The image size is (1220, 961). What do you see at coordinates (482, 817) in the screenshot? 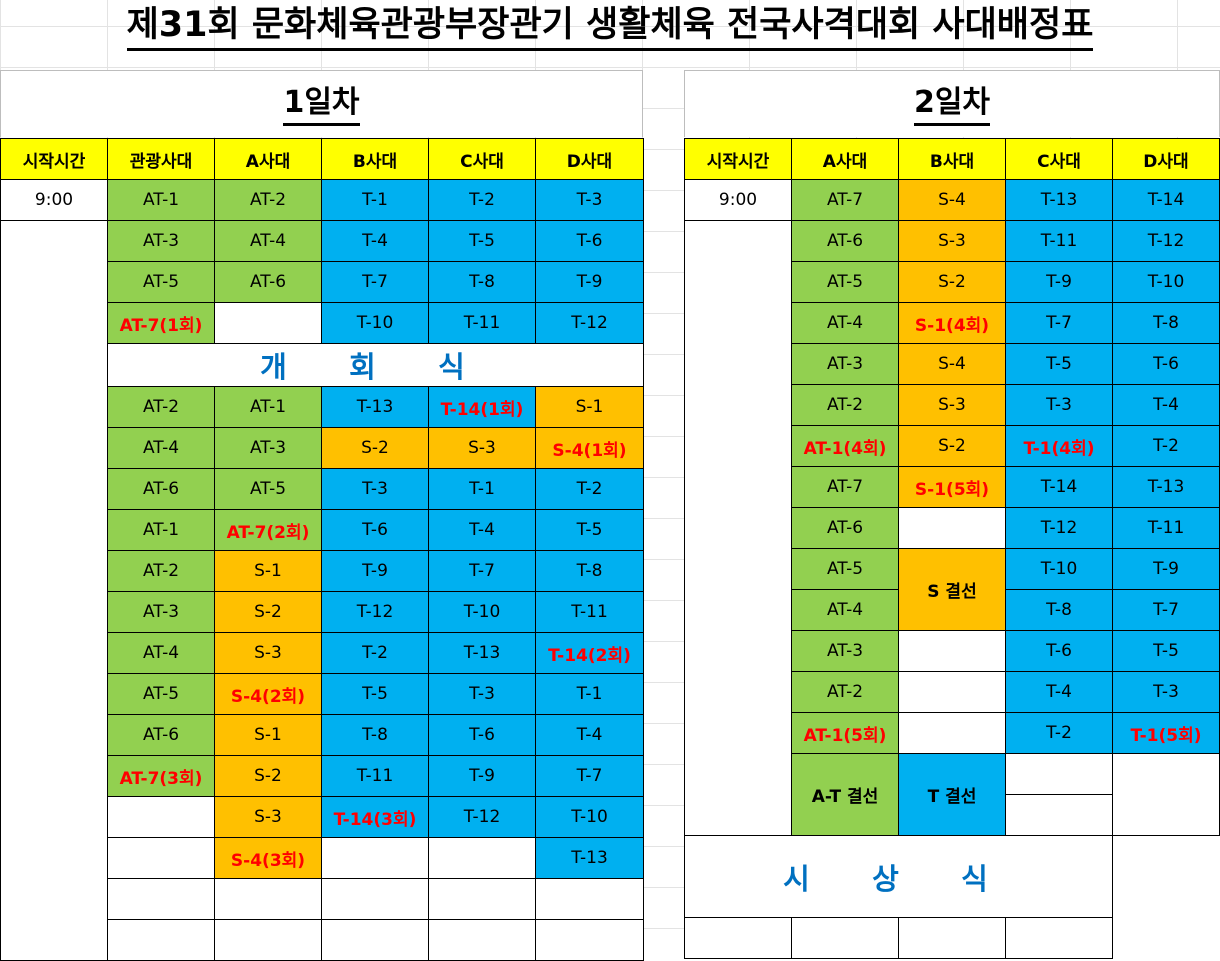
I see `day1-cell: T-12` at bounding box center [482, 817].